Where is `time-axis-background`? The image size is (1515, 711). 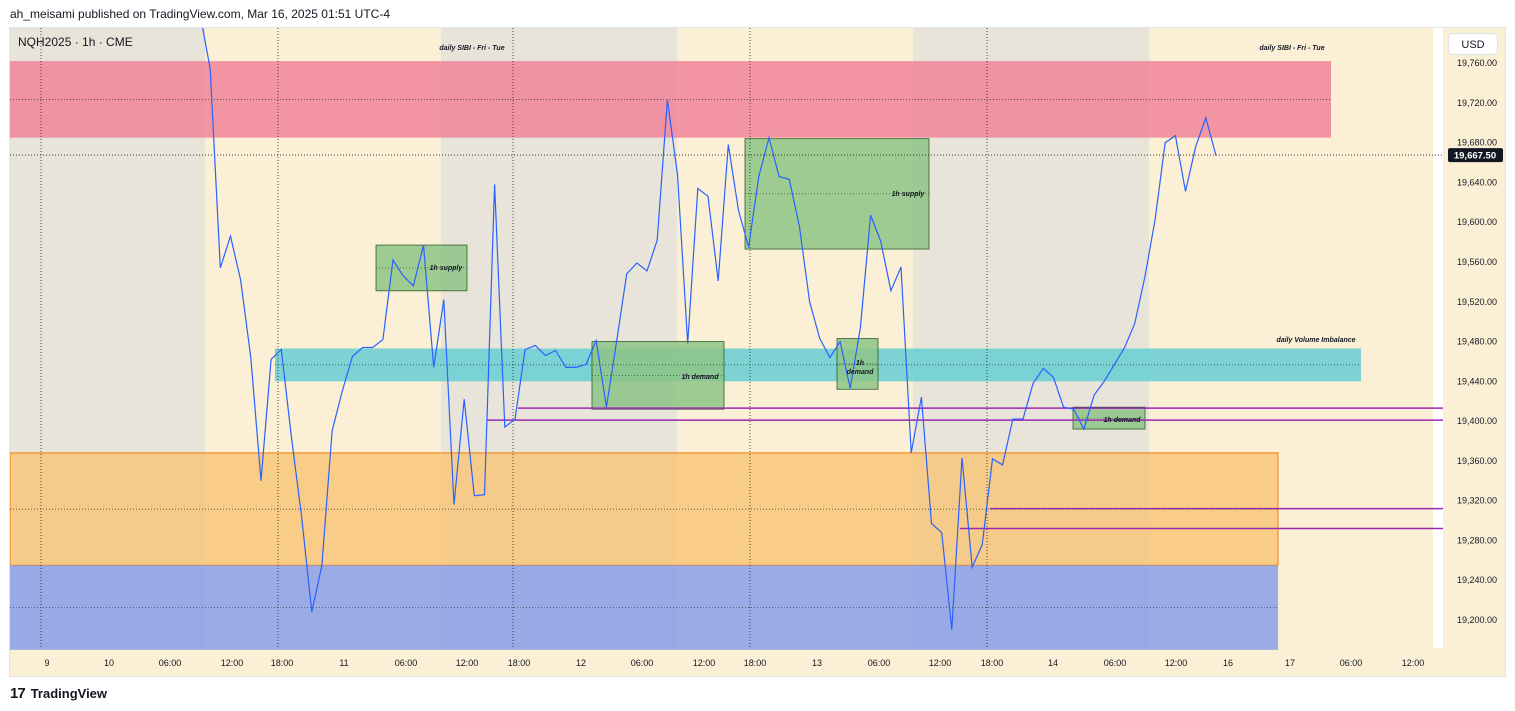 time-axis-background is located at coordinates (726, 662).